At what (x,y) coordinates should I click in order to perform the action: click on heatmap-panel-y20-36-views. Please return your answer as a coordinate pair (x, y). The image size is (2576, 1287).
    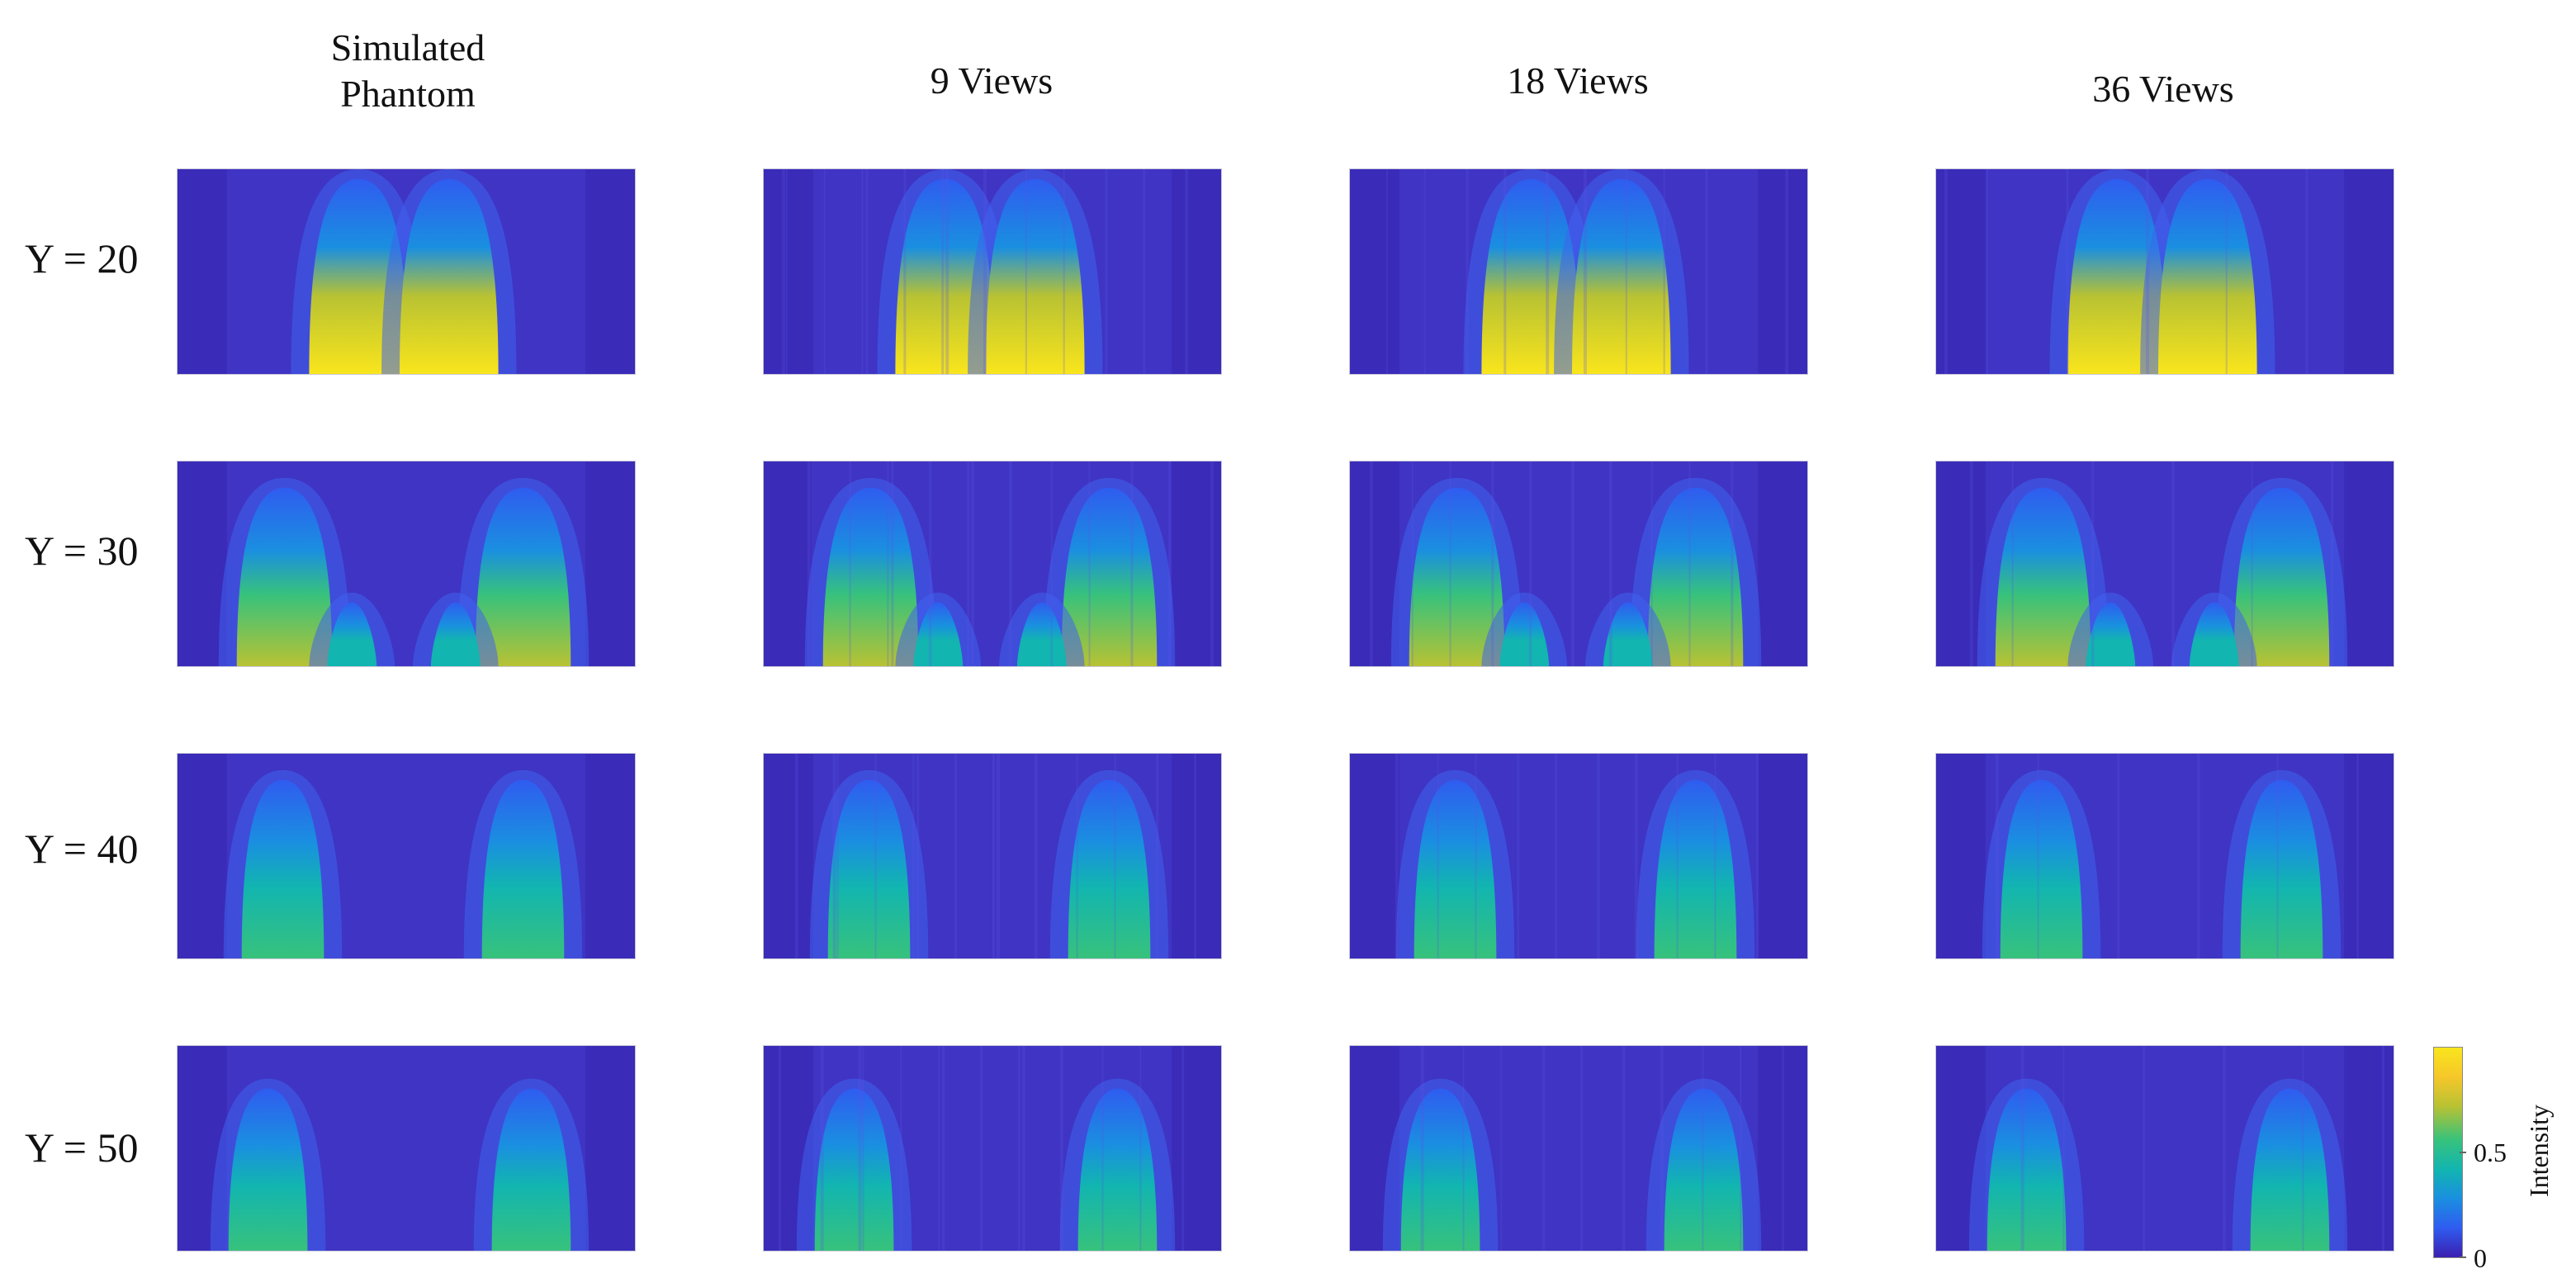
    Looking at the image, I should click on (2164, 271).